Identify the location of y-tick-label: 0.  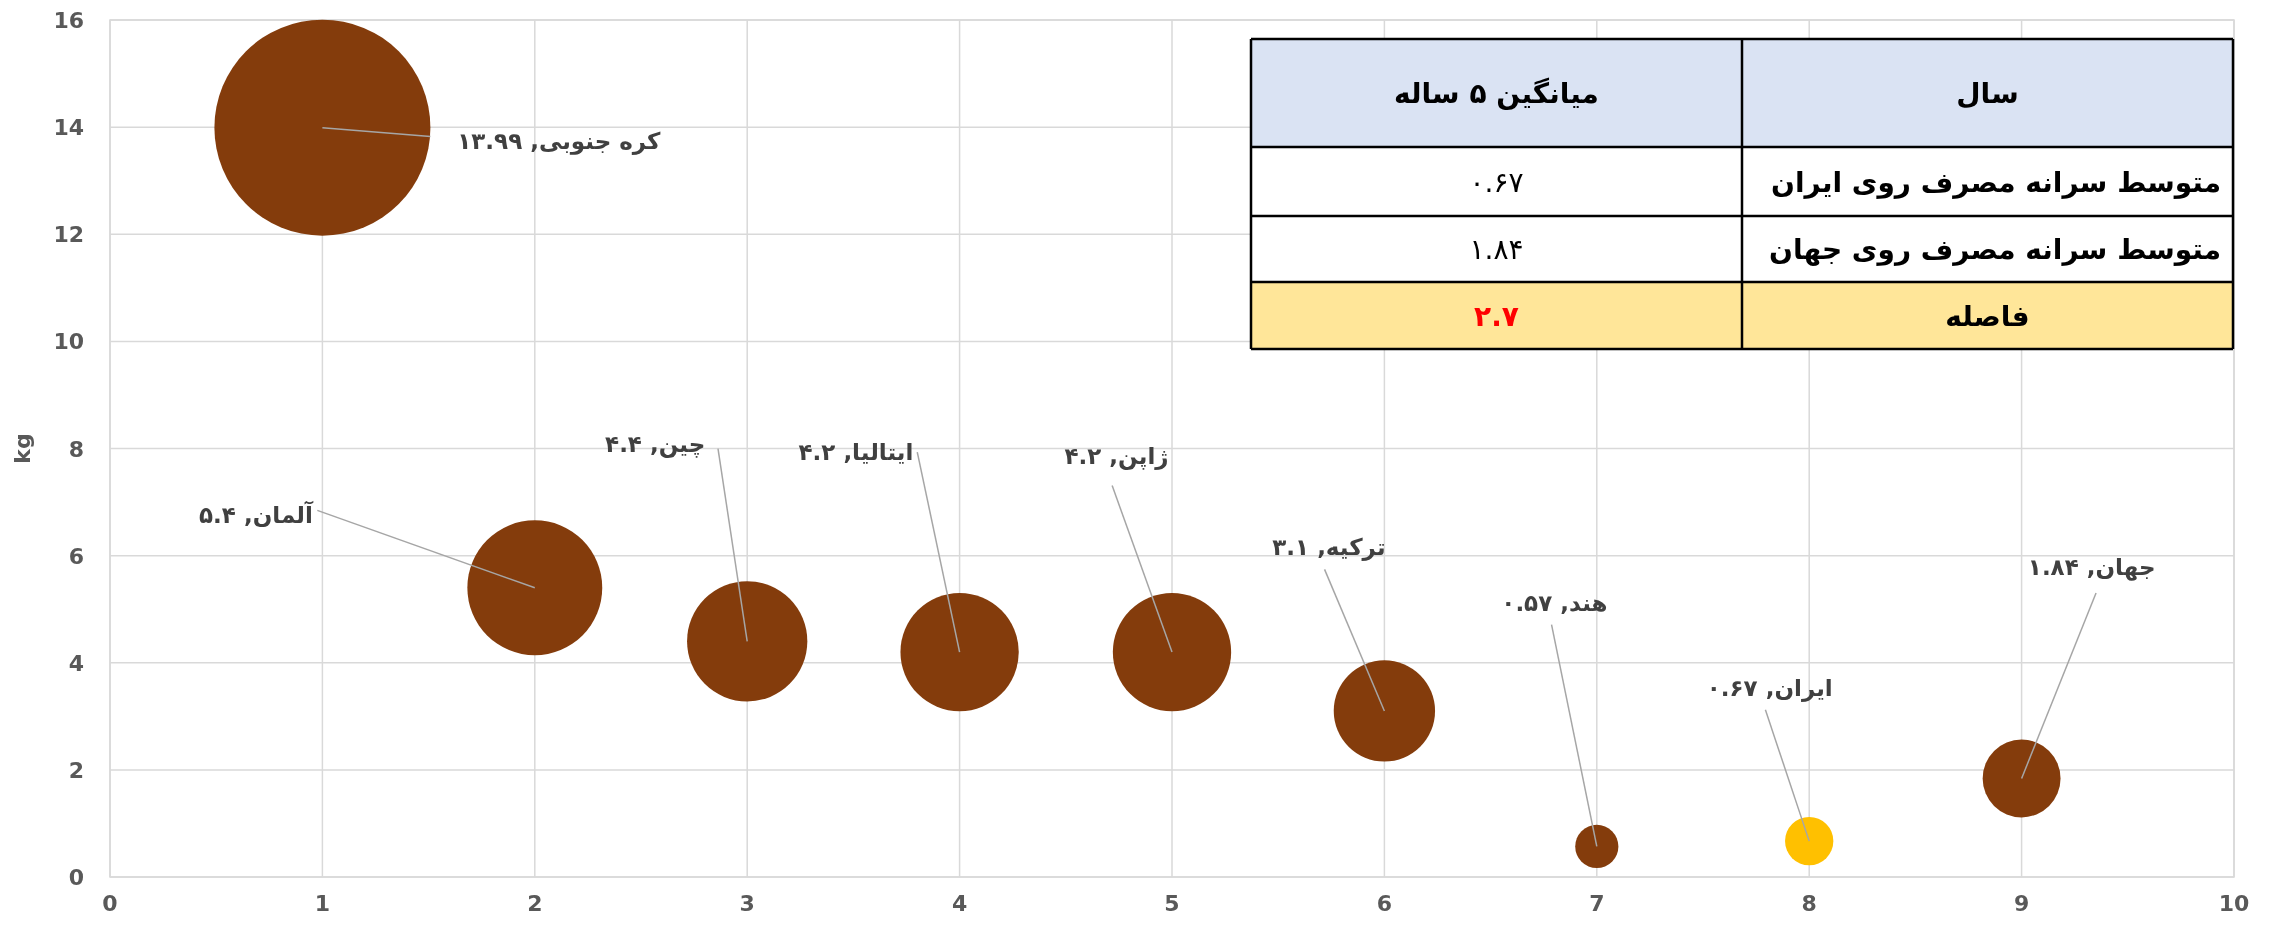
(76, 877).